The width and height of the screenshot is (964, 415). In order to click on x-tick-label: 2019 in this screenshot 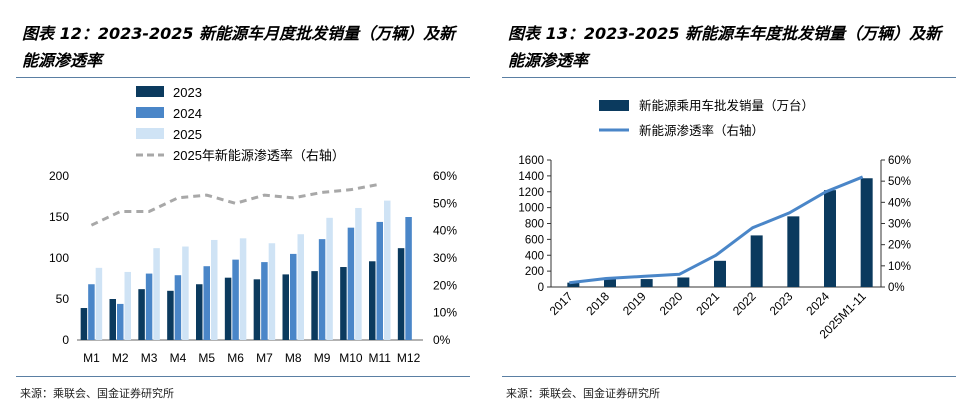, I will do `click(634, 303)`.